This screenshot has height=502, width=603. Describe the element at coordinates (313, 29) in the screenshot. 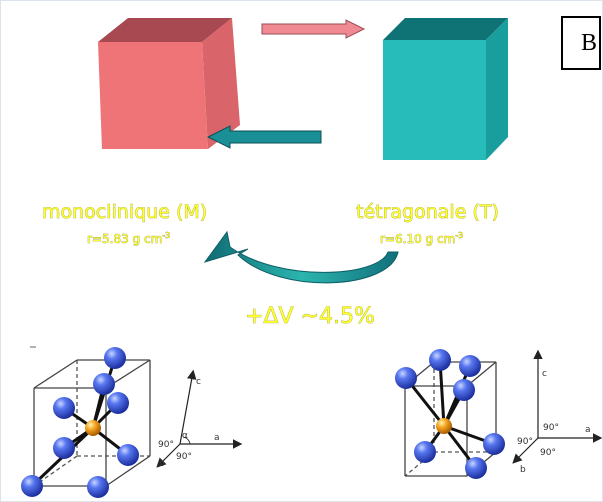

I see `heating-arrow` at that location.